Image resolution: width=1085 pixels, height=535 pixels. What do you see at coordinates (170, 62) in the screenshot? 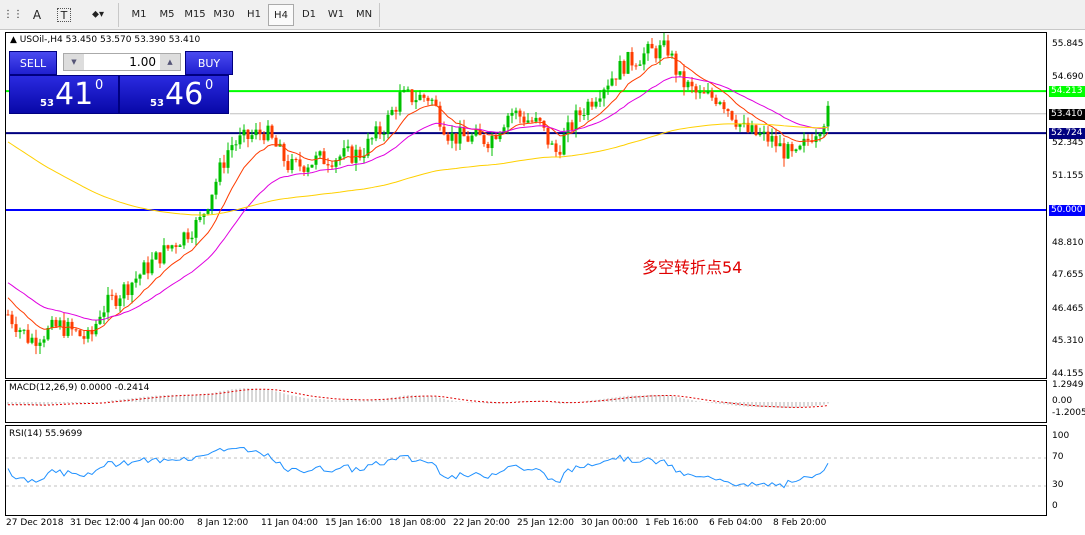
I see `volume-increase-icon: ▲` at bounding box center [170, 62].